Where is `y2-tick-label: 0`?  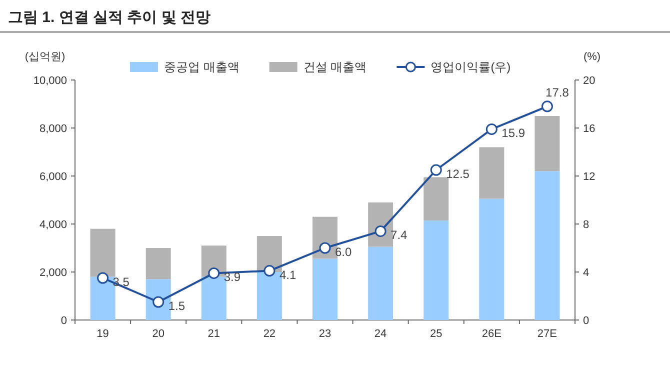
y2-tick-label: 0 is located at coordinates (586, 321).